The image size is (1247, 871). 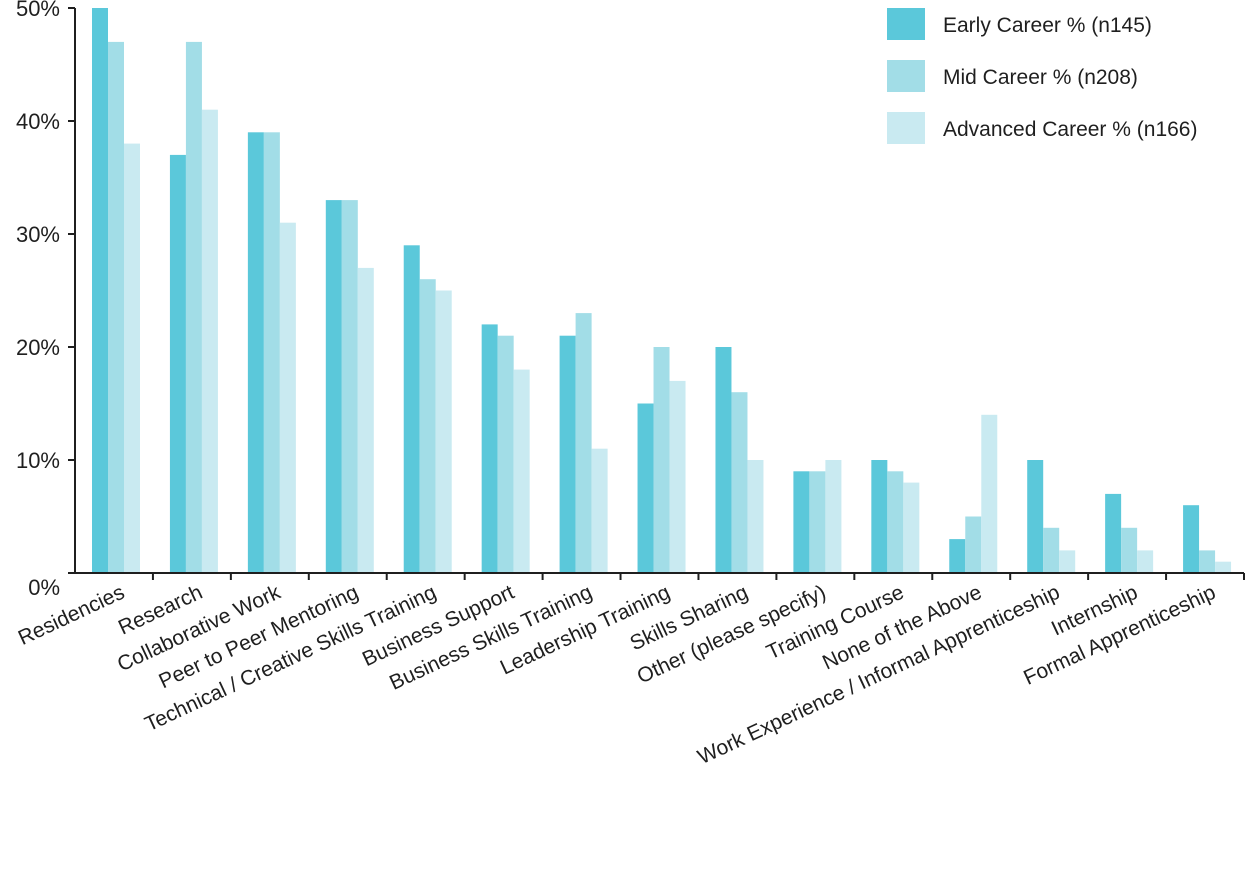 I want to click on y-tick-label: 10%, so click(x=38, y=460).